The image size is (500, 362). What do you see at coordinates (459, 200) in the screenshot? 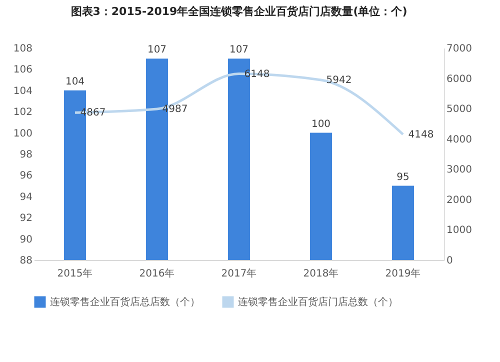
I see `y2-tick-label: 2000` at bounding box center [459, 200].